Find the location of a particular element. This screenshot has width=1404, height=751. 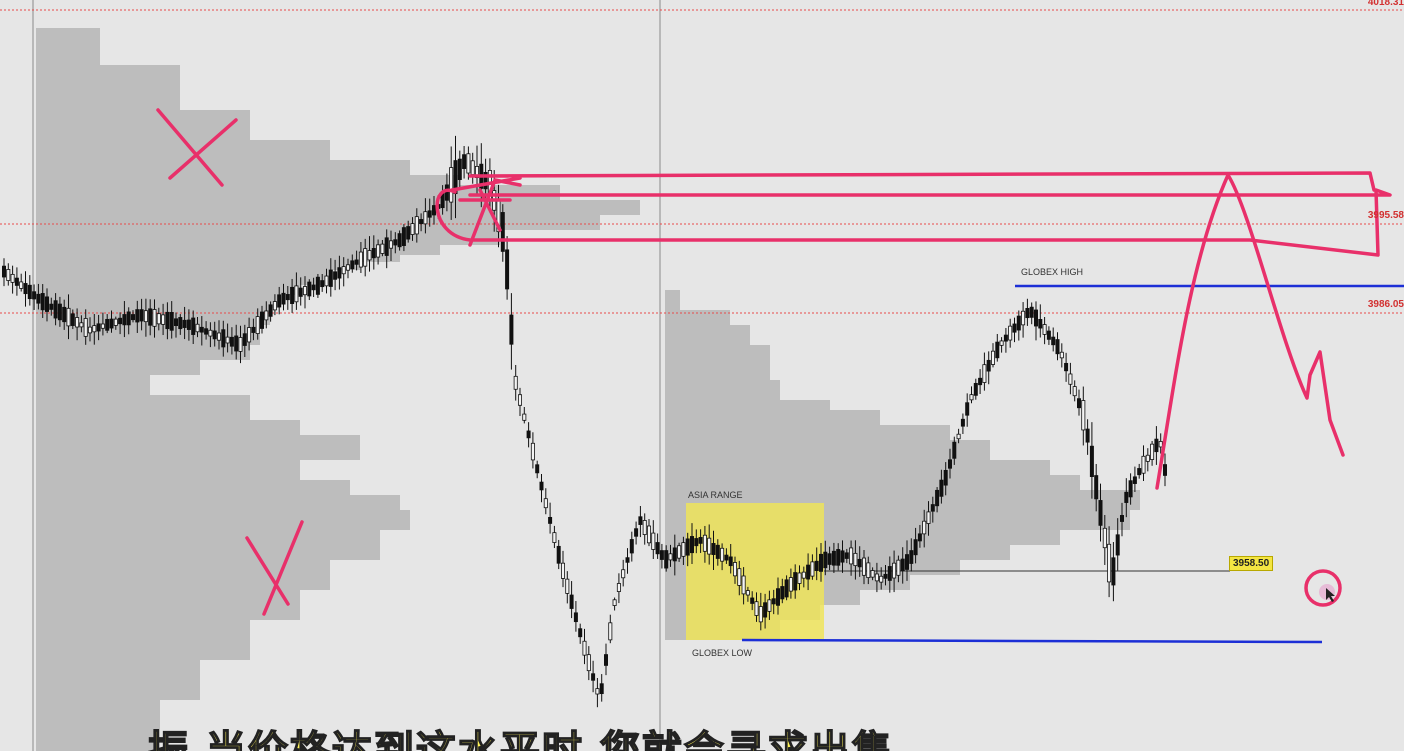

cross-mark-lower is located at coordinates (274, 568).